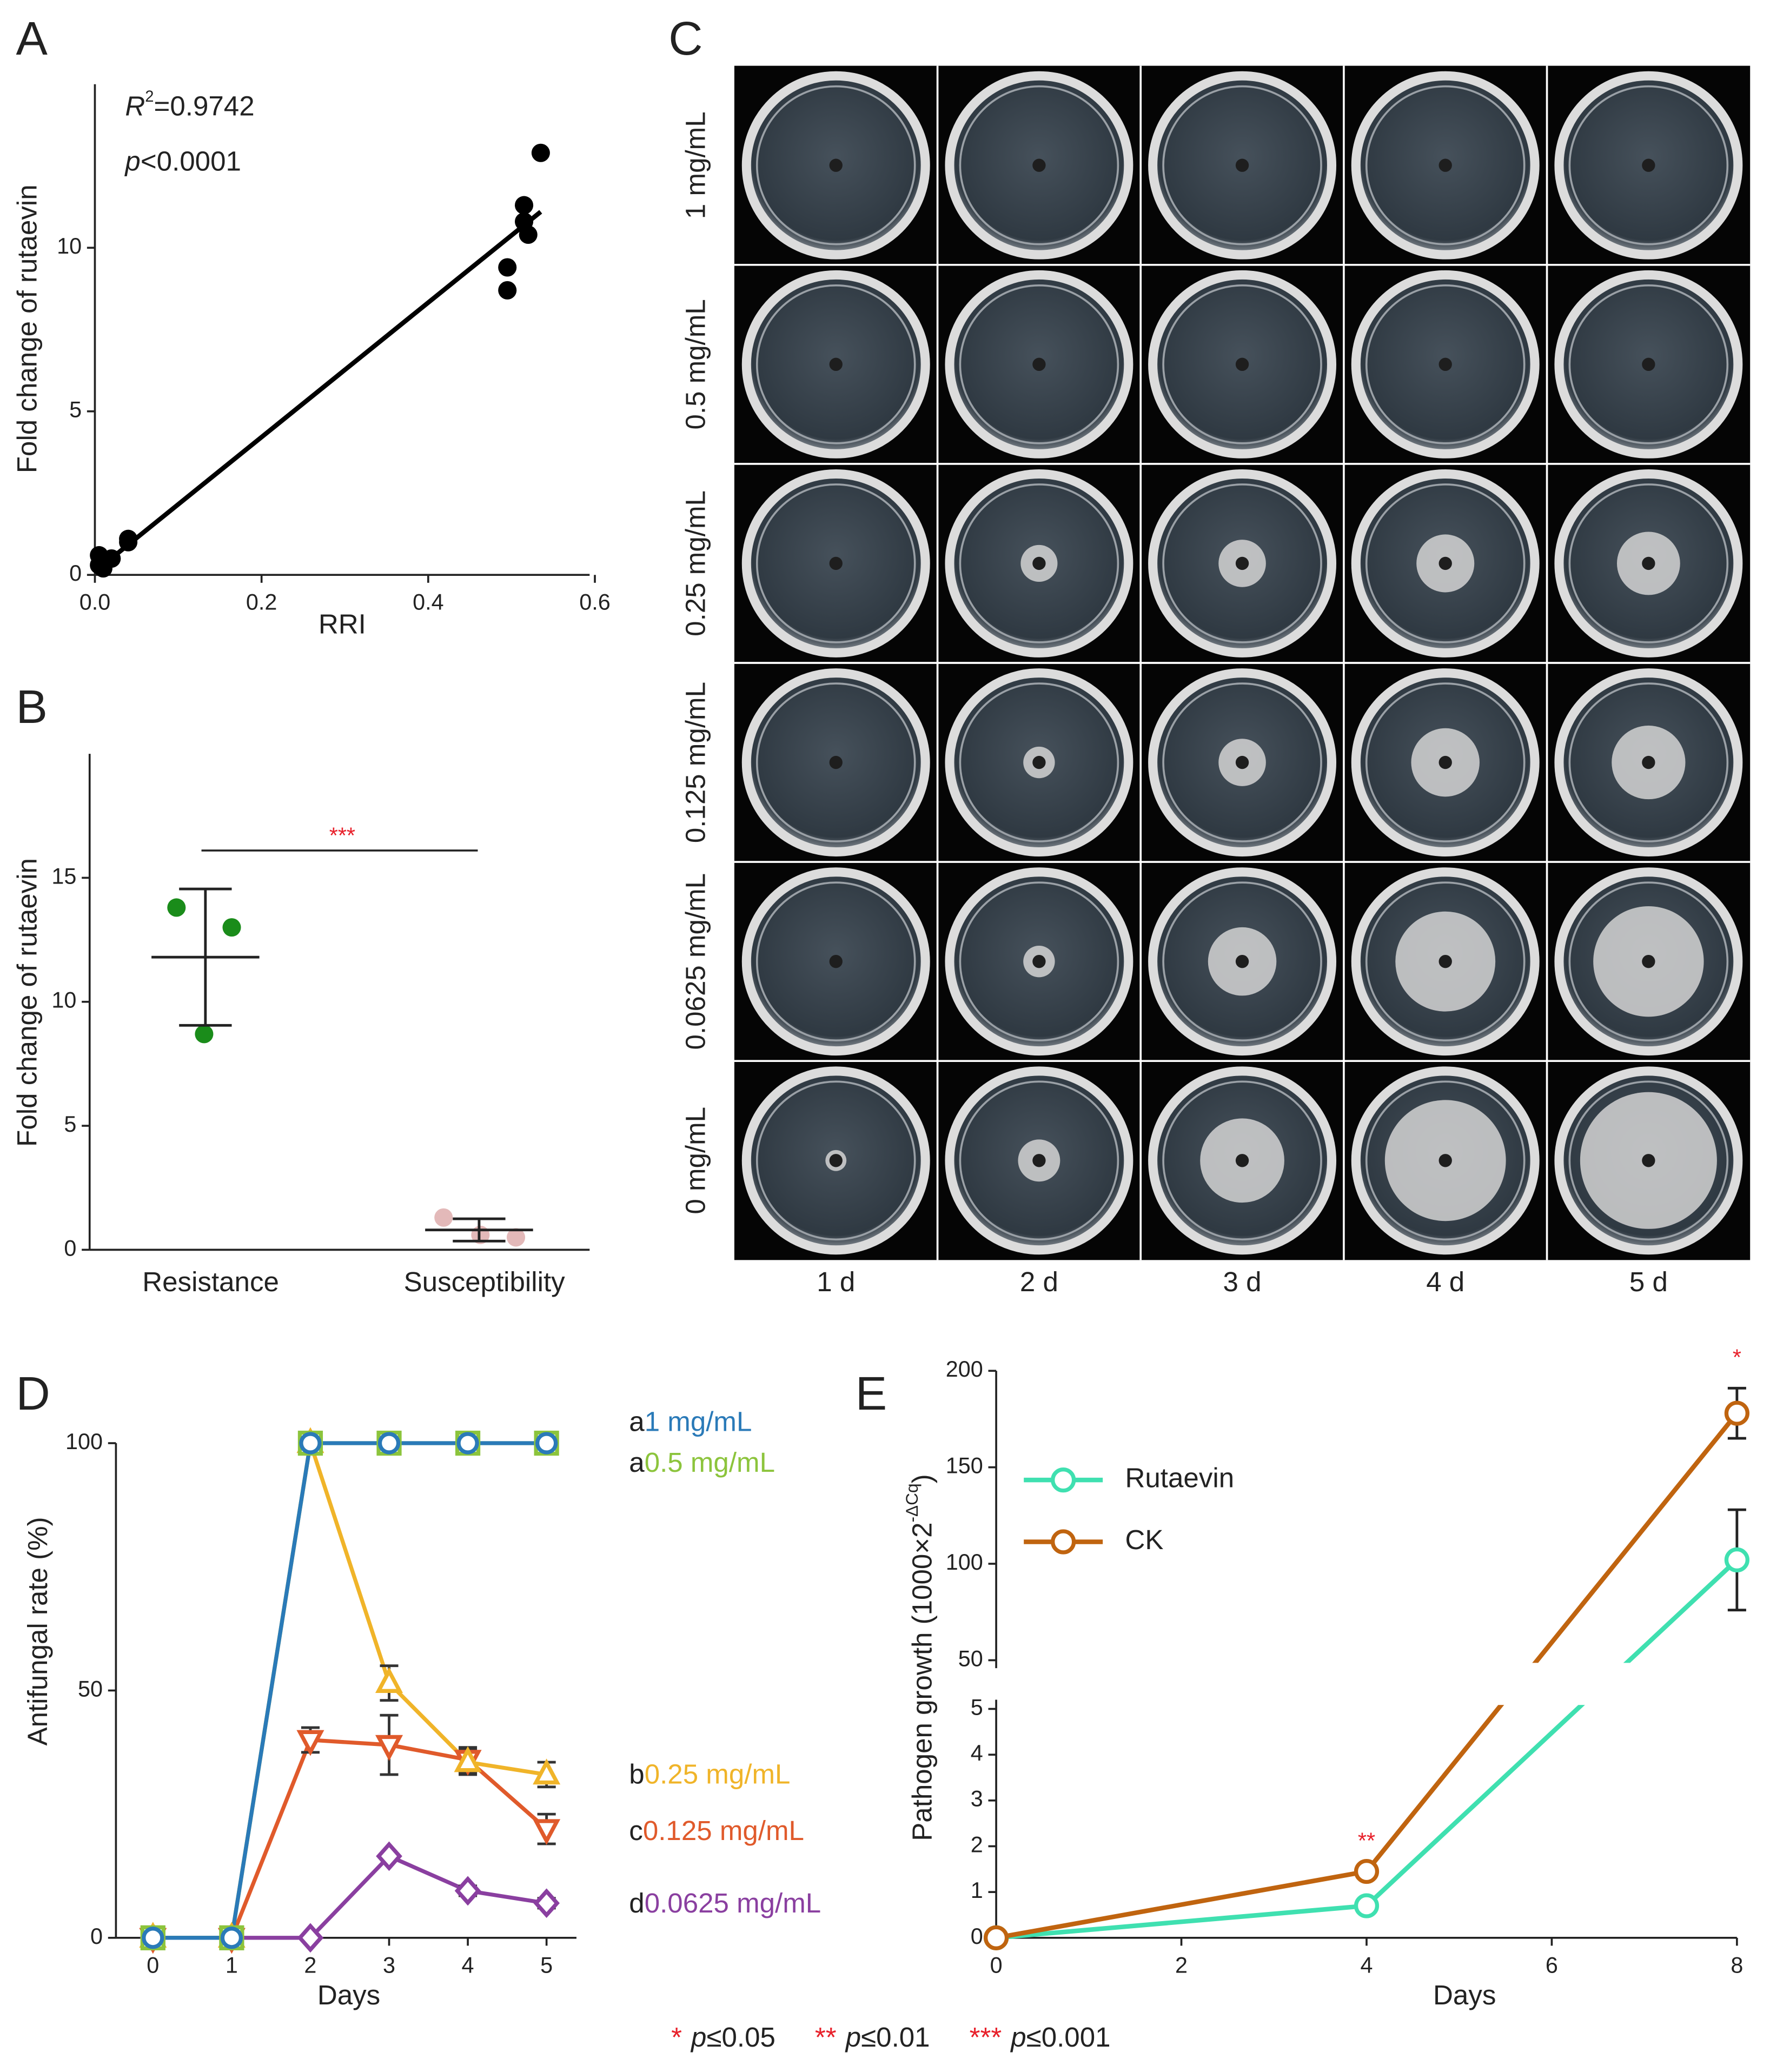 This screenshot has height=2072, width=1770. What do you see at coordinates (84, 1441) in the screenshot?
I see `y-tick-label: 100` at bounding box center [84, 1441].